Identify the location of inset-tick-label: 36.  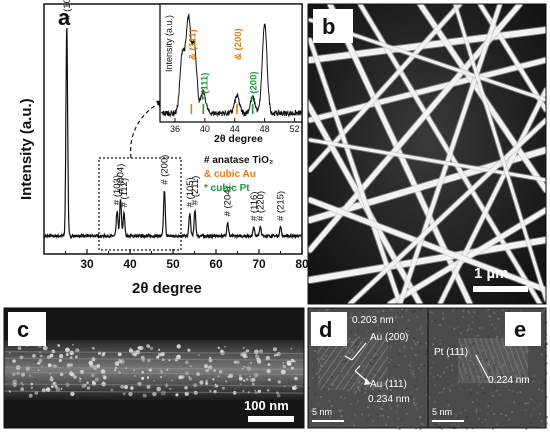
(175, 129).